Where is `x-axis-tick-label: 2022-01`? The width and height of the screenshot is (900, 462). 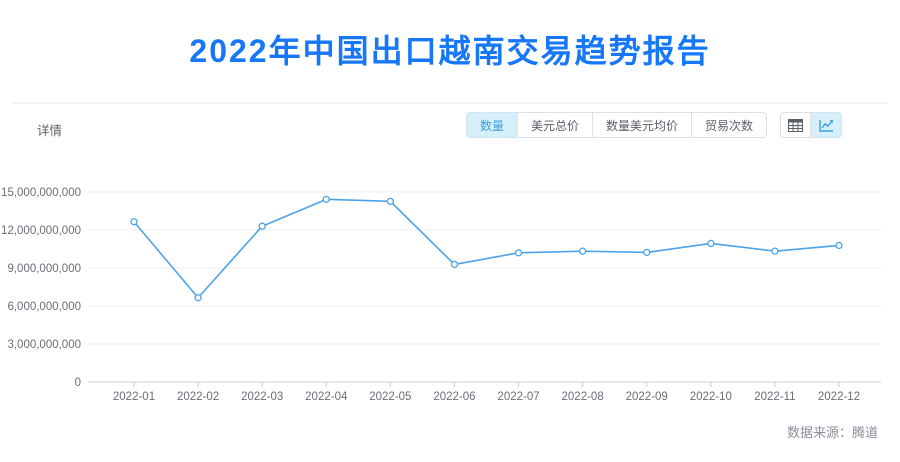
x-axis-tick-label: 2022-01 is located at coordinates (134, 397).